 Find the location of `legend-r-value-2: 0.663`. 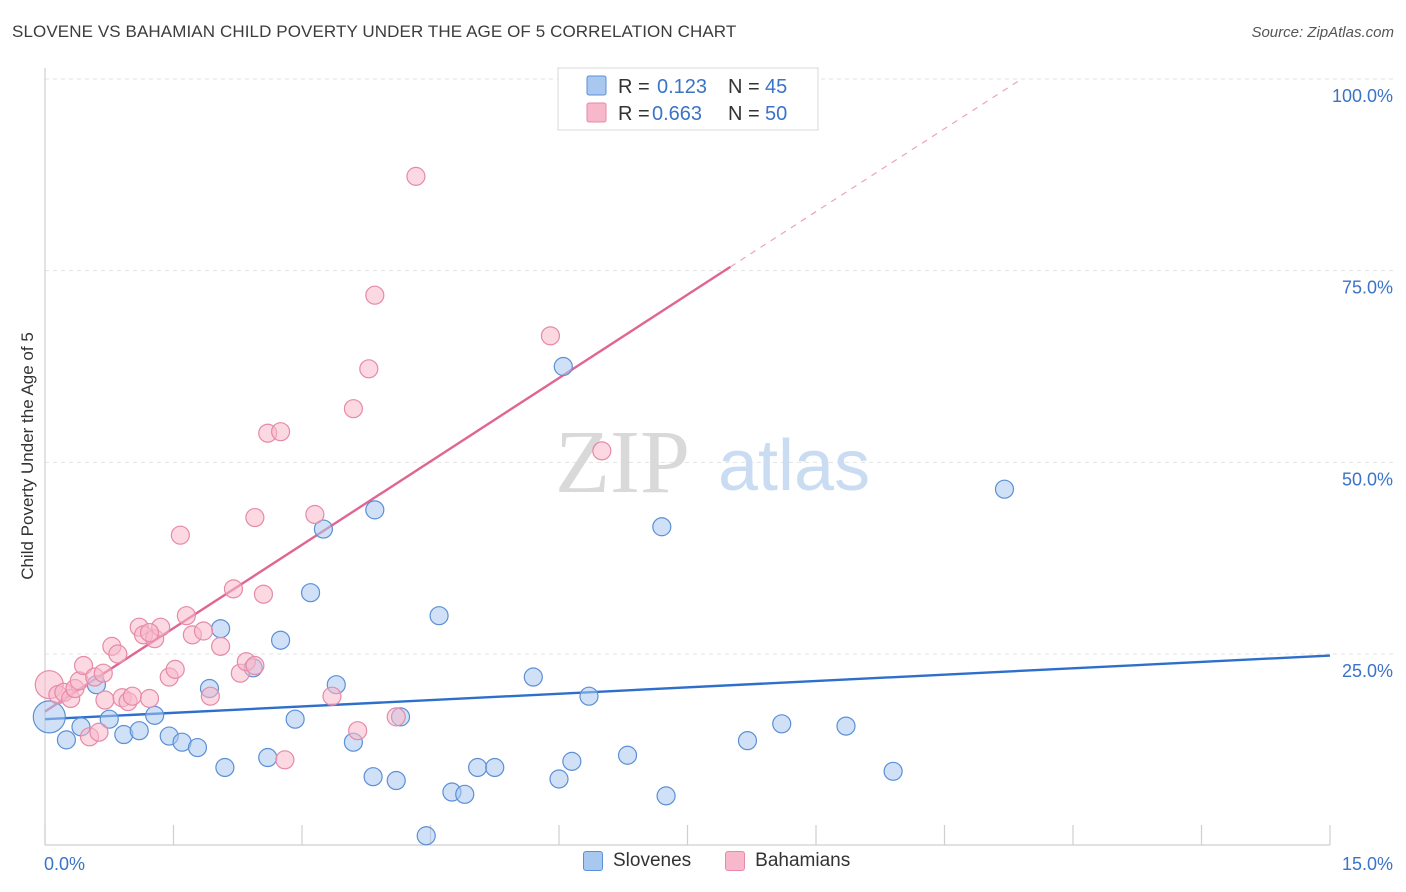

legend-r-value-2: 0.663 is located at coordinates (677, 114).